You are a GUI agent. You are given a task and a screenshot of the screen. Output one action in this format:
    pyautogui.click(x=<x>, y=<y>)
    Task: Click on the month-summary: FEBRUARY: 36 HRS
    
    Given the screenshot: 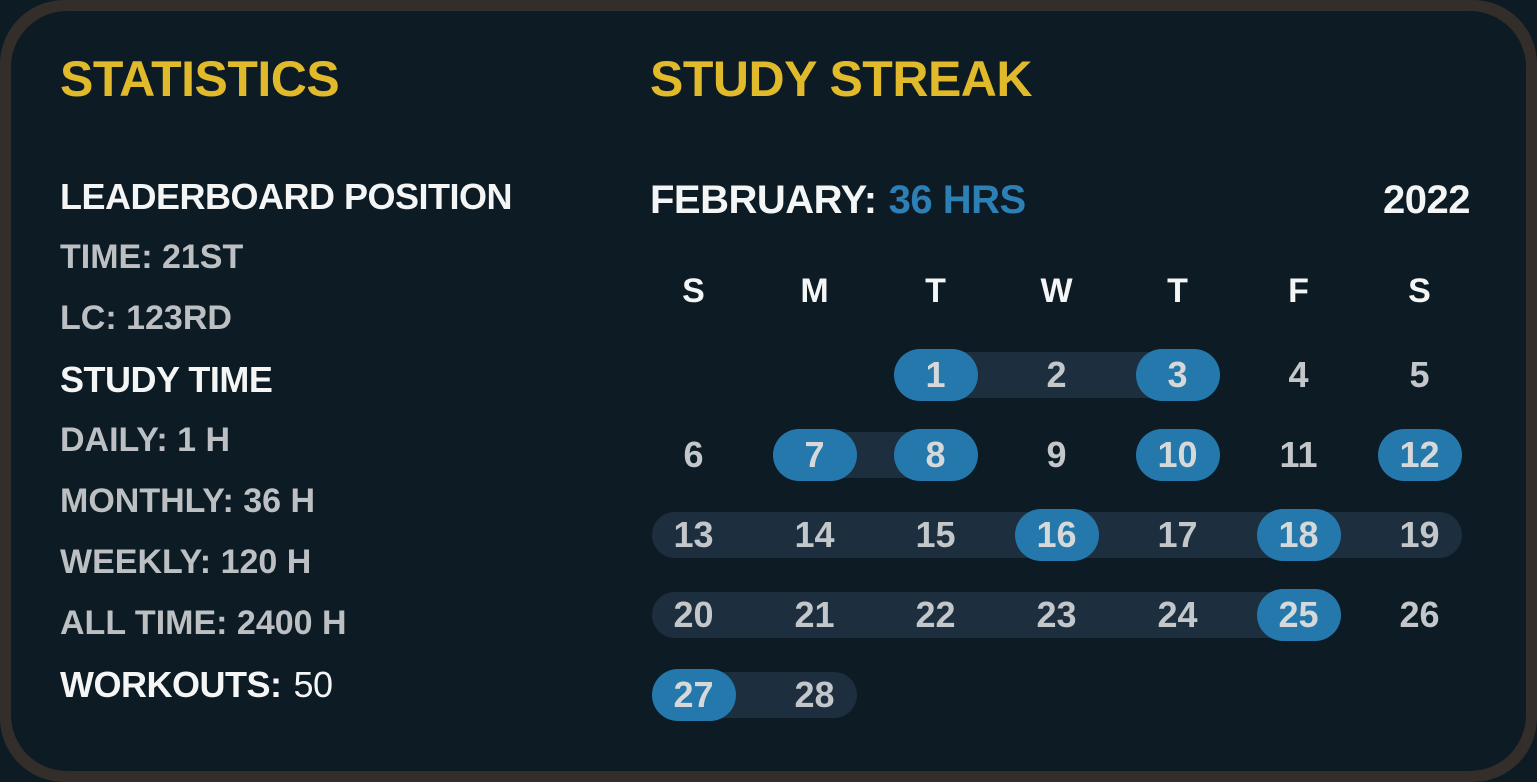 What is the action you would take?
    pyautogui.click(x=838, y=200)
    